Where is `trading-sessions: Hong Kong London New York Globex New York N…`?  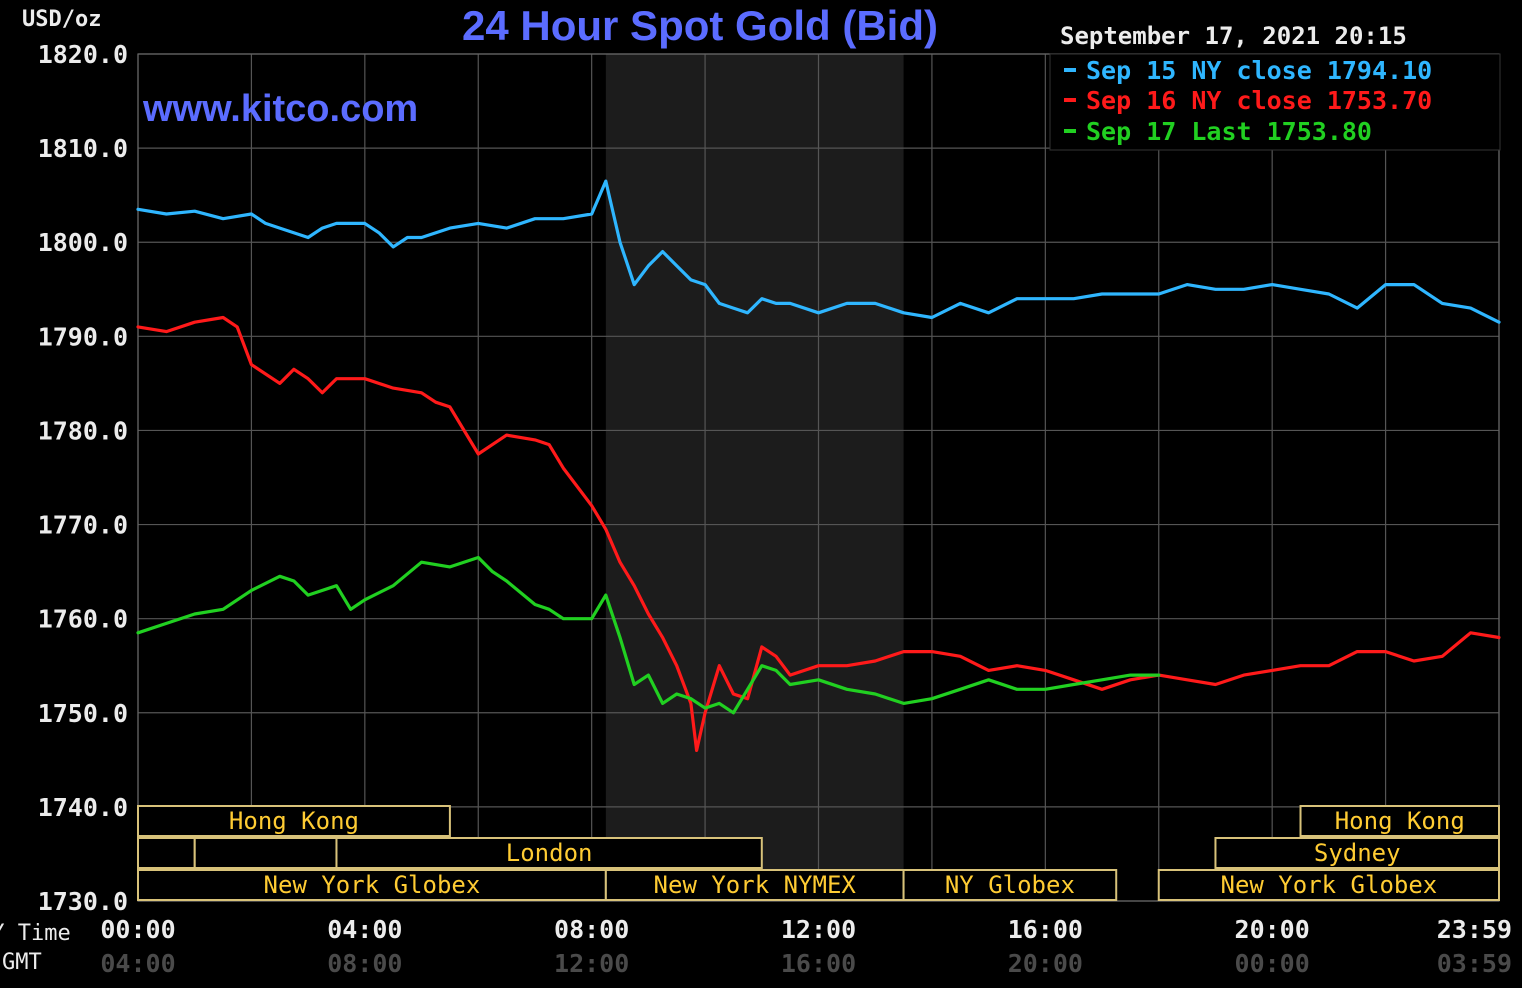
trading-sessions: Hong Kong London New York Globex New York N… is located at coordinates (819, 853).